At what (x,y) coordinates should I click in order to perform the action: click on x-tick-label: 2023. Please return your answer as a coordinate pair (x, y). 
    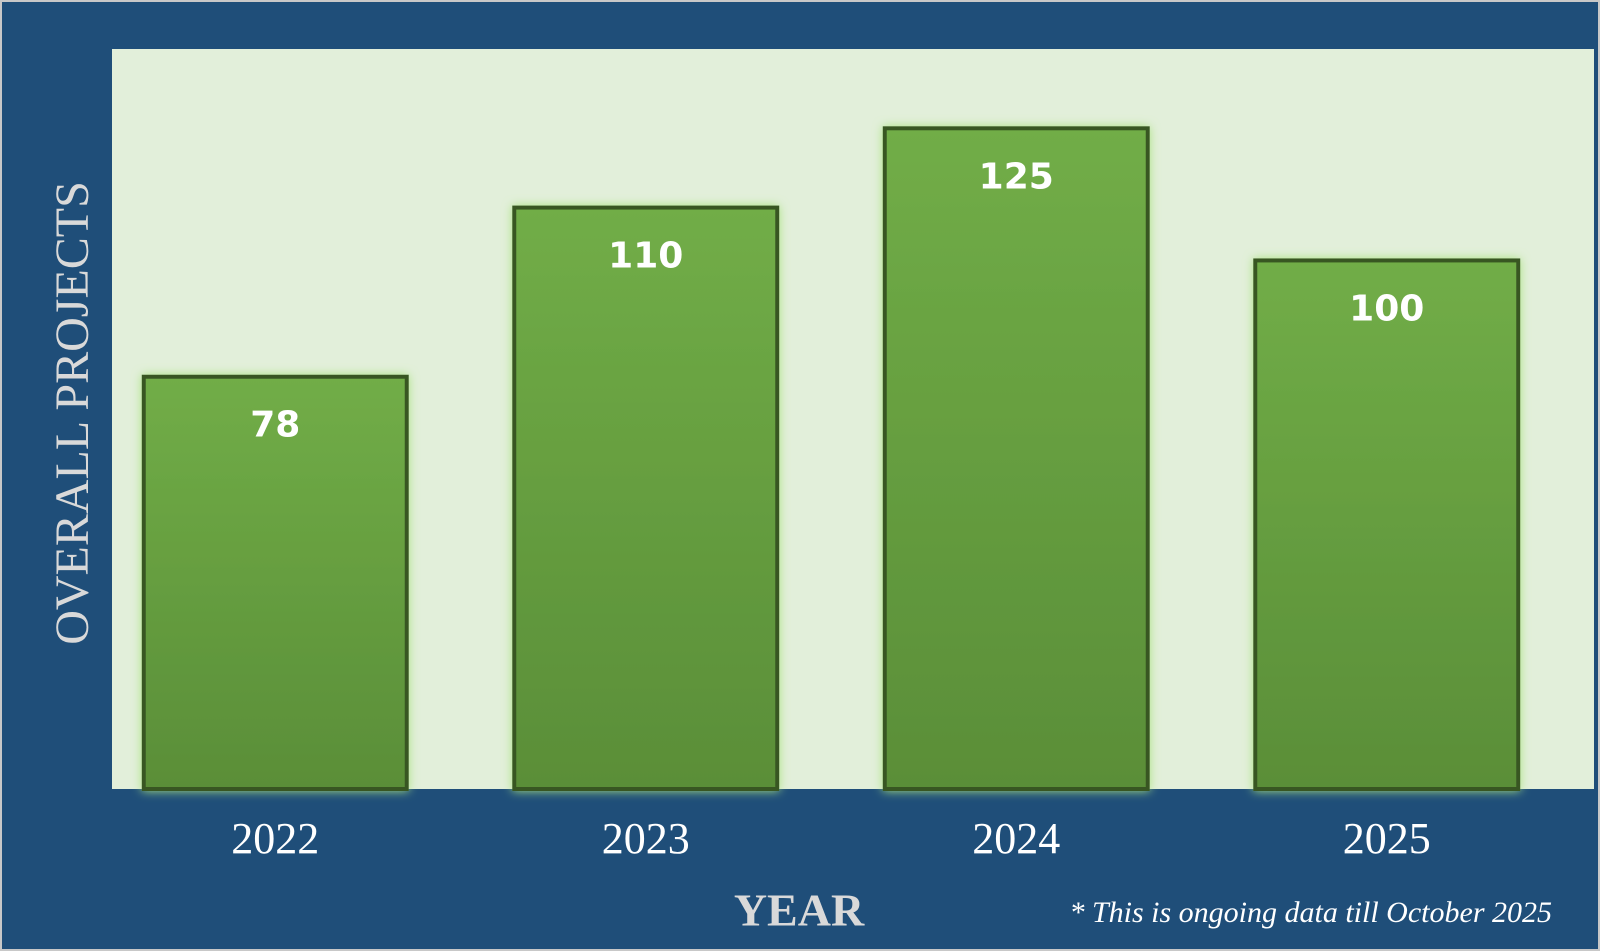
    Looking at the image, I should click on (646, 838).